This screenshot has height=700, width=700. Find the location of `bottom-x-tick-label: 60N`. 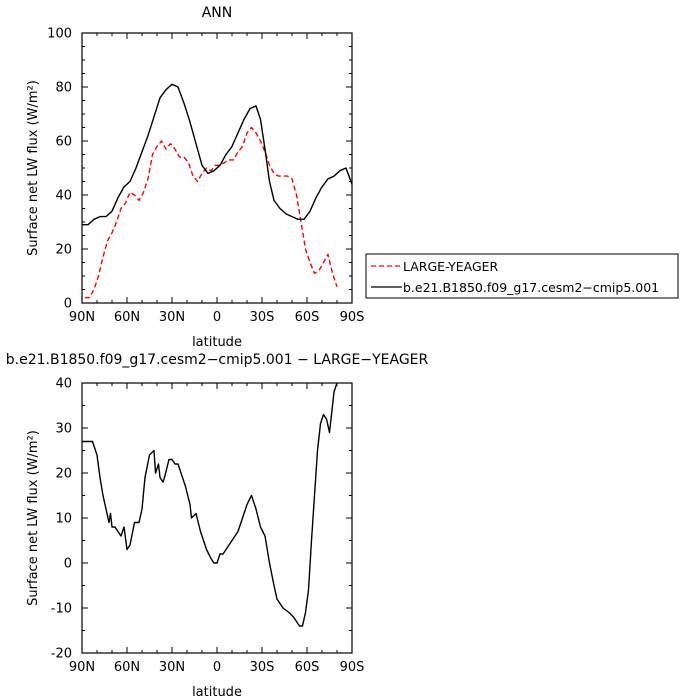

bottom-x-tick-label: 60N is located at coordinates (127, 667).